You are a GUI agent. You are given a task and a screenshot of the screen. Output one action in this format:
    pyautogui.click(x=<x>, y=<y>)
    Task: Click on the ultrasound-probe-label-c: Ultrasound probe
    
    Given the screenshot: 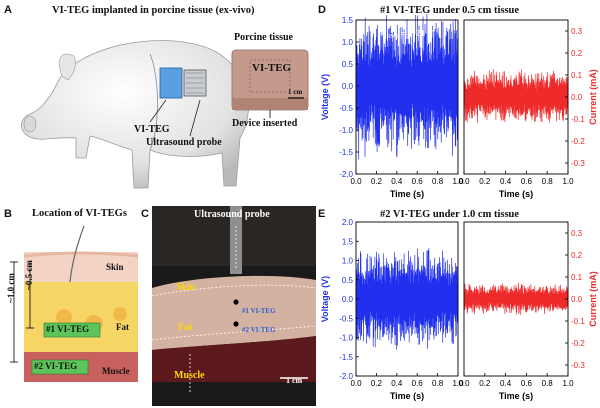 What is the action you would take?
    pyautogui.click(x=232, y=214)
    